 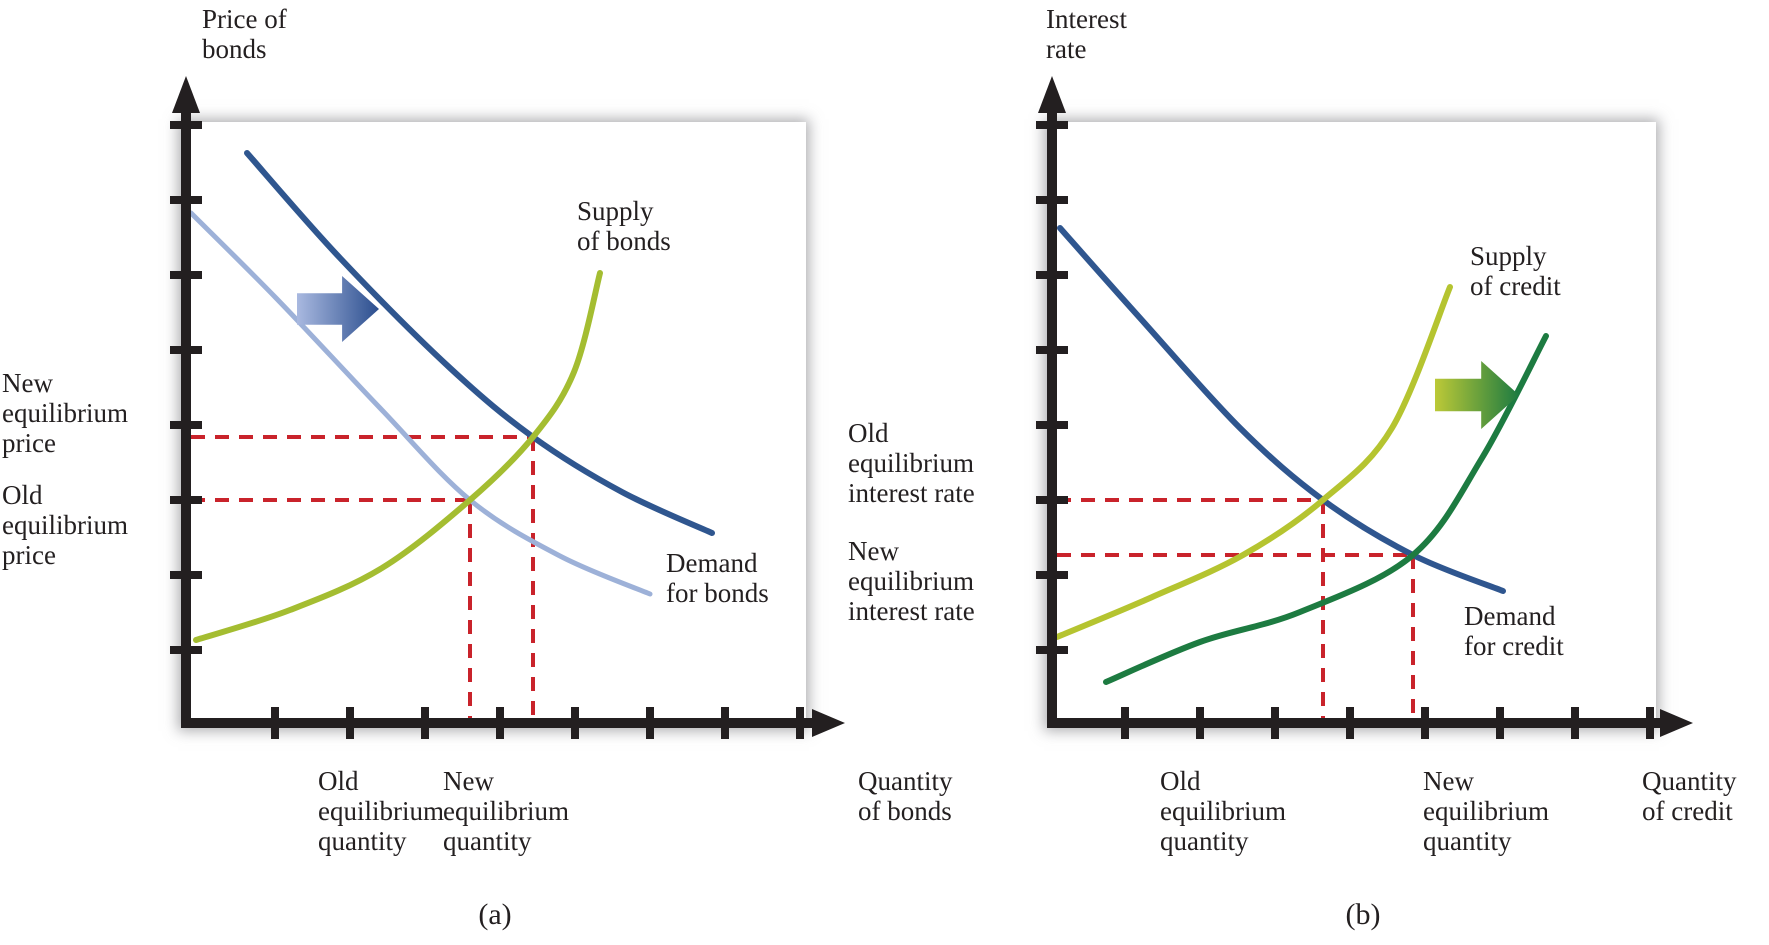 I want to click on supply-old-curve-b, so click(x=1253, y=462).